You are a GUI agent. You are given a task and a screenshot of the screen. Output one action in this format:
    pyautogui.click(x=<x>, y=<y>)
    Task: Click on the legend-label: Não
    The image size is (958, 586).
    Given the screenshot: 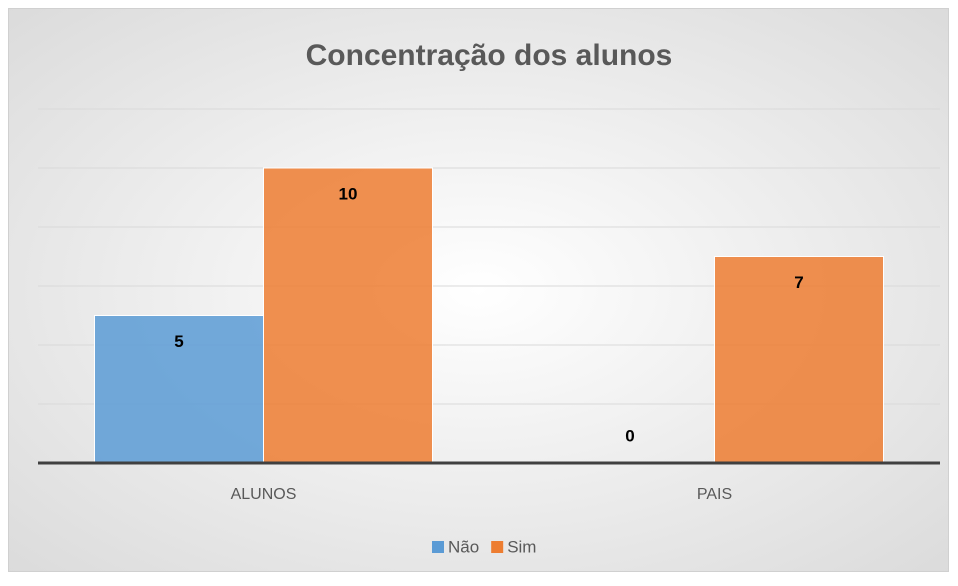 What is the action you would take?
    pyautogui.click(x=463, y=546)
    